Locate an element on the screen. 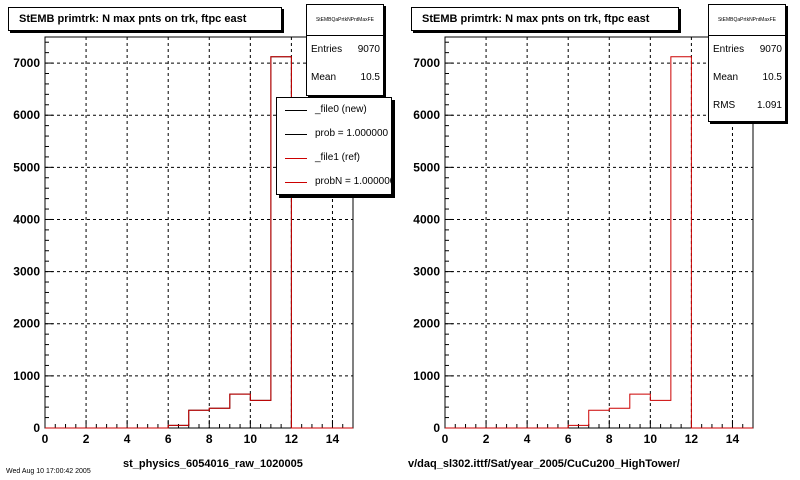 The image size is (800, 480). legend-item-prob: prob = 1.000000 is located at coordinates (334, 134).